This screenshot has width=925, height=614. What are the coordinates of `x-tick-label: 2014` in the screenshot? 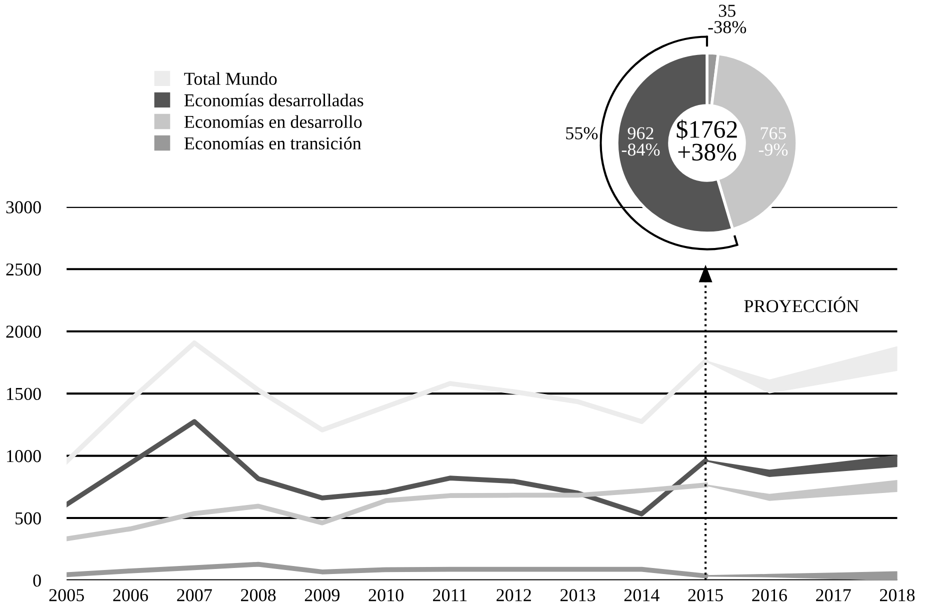 It's located at (642, 595).